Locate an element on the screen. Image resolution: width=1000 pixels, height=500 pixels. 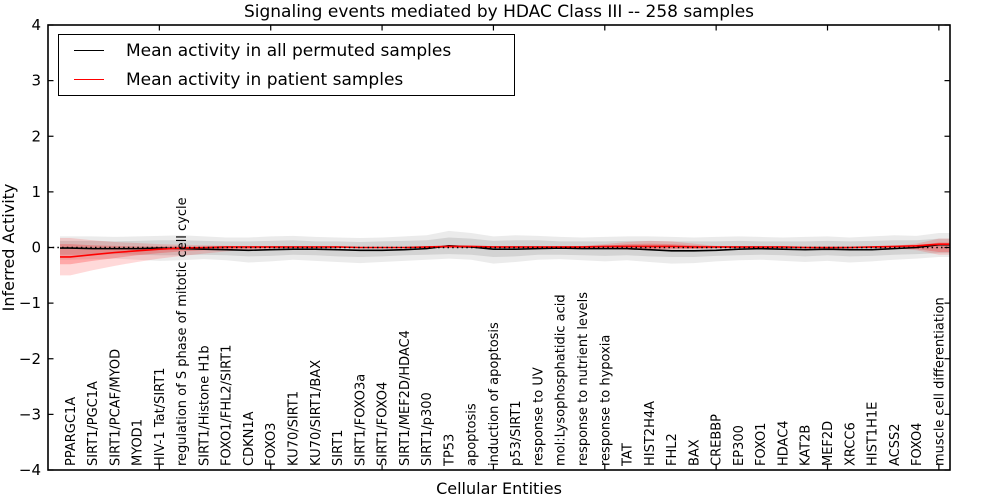
category-label: SIRT1/Histone H1b is located at coordinates (204, 405).